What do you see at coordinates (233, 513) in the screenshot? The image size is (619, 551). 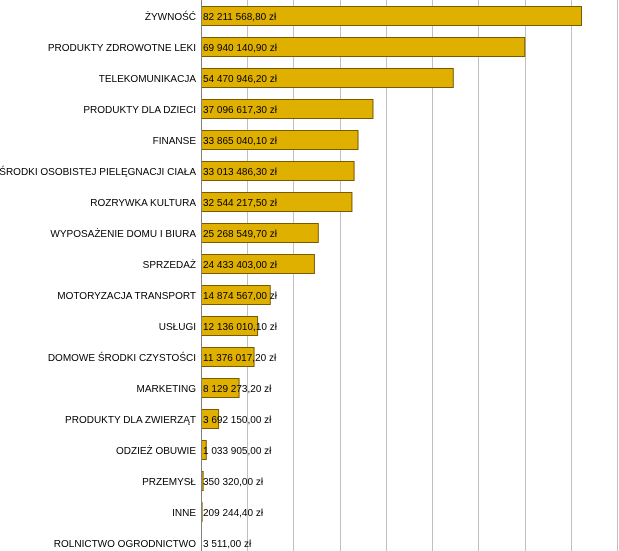 I see `value-label: 209 244,40 zł` at bounding box center [233, 513].